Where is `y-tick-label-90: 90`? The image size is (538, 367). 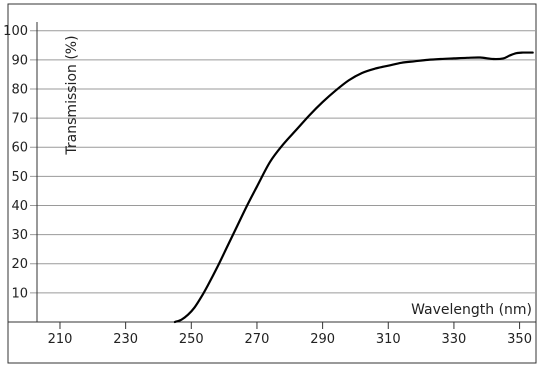 y-tick-label-90: 90 is located at coordinates (19, 60).